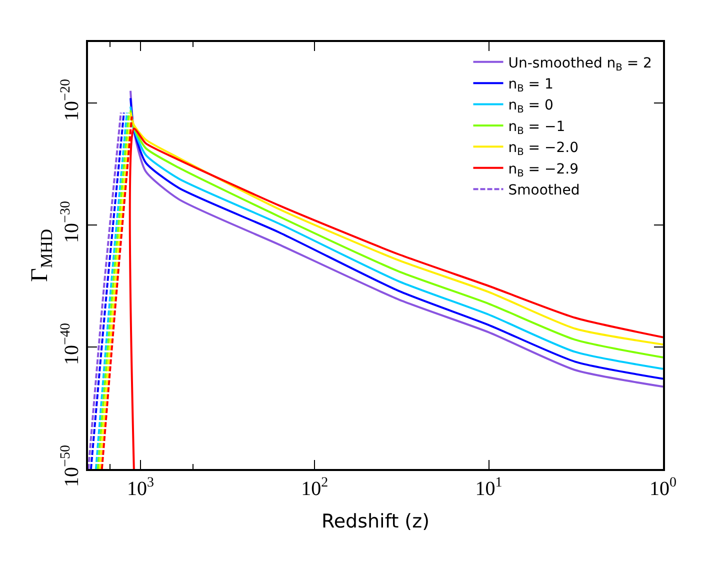 This screenshot has width=705, height=574. I want to click on legend-label: n$_{B}$ = −2.0, so click(543, 149).